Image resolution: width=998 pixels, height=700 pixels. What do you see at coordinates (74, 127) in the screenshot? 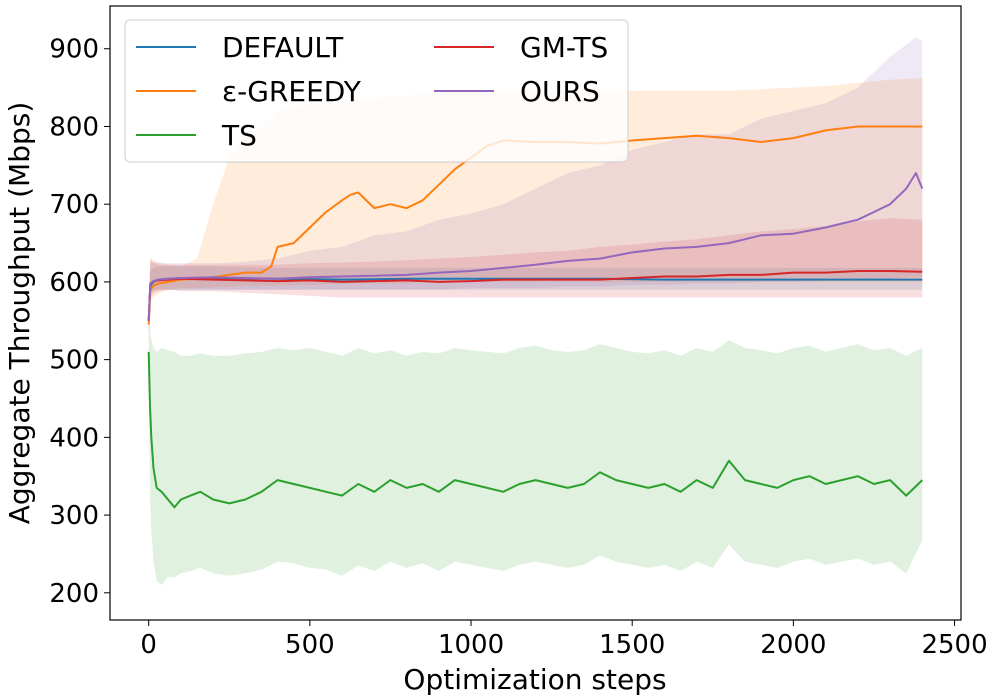
I see `y-tick-label: 800` at bounding box center [74, 127].